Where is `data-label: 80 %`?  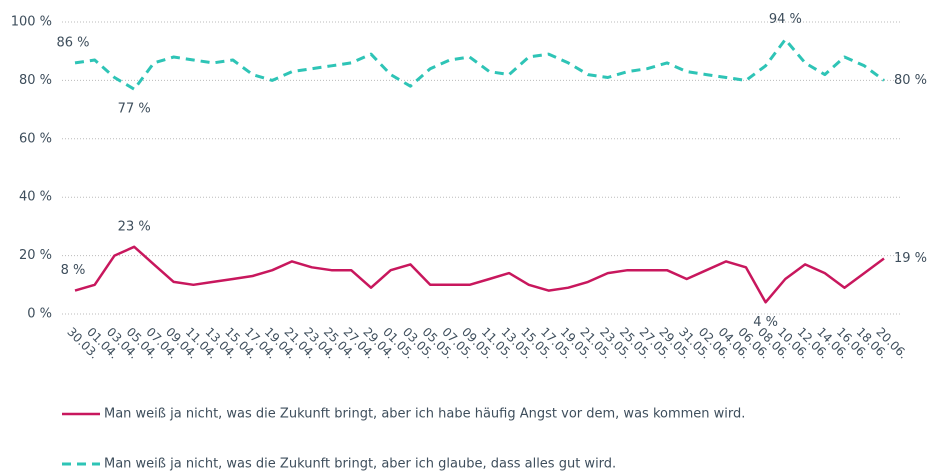
data-label: 80 % is located at coordinates (910, 80).